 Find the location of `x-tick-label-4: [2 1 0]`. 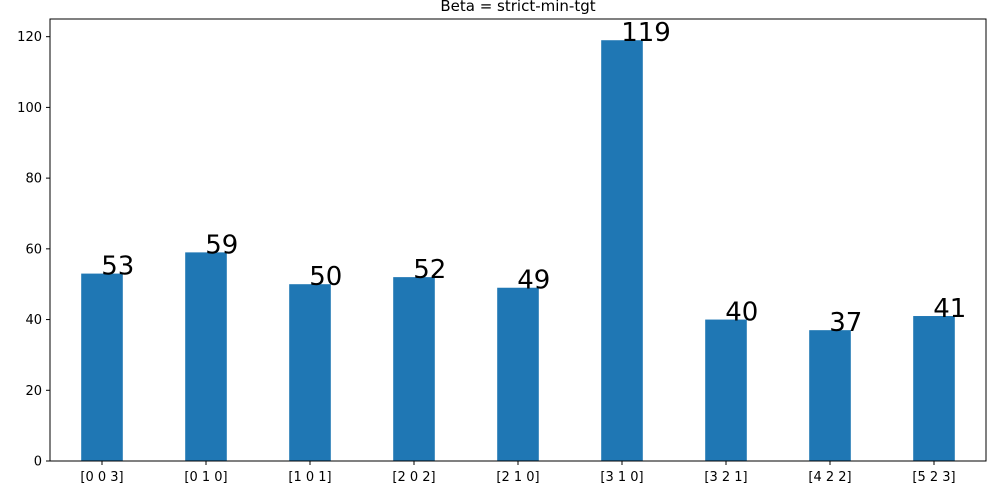

x-tick-label-4: [2 1 0] is located at coordinates (517, 477).